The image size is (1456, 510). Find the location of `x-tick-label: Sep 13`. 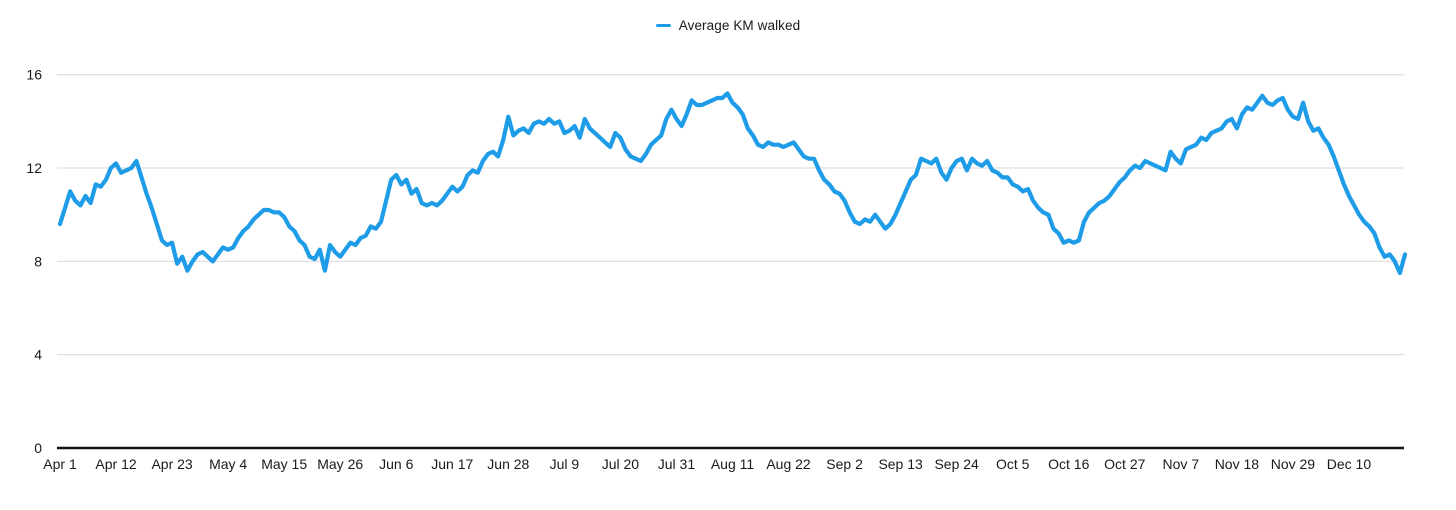

x-tick-label: Sep 13 is located at coordinates (900, 464).